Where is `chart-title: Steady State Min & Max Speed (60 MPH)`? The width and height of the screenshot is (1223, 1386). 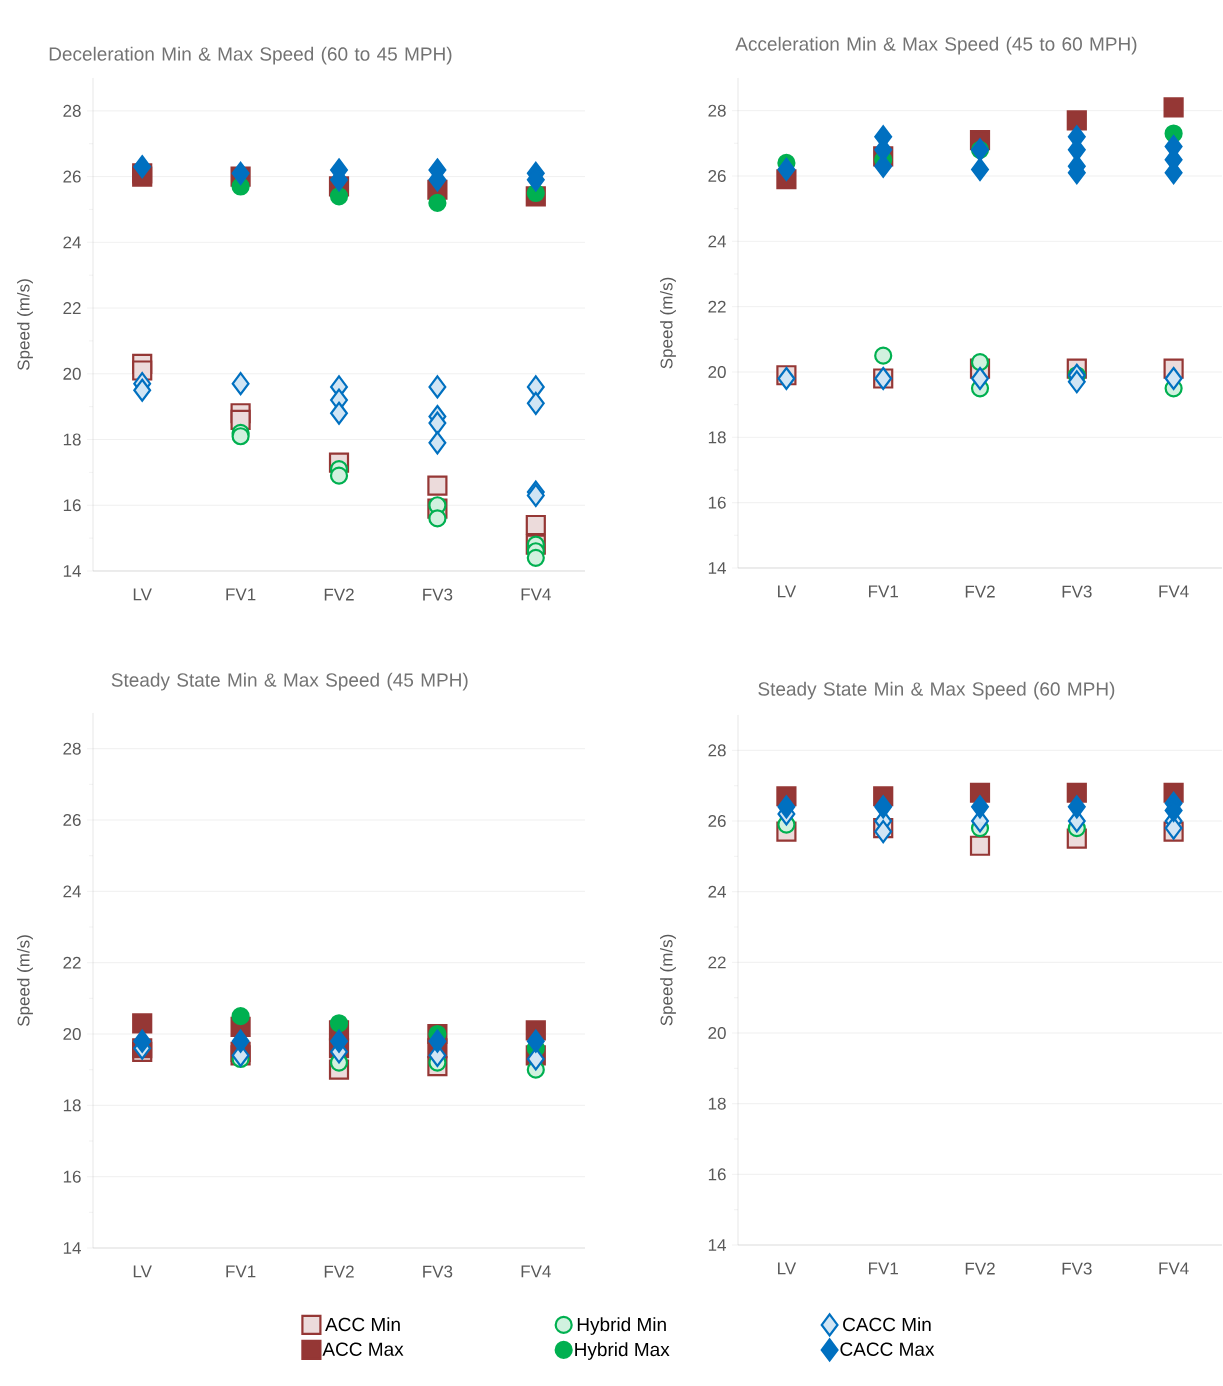
chart-title: Steady State Min & Max Speed (60 MPH) is located at coordinates (936, 690).